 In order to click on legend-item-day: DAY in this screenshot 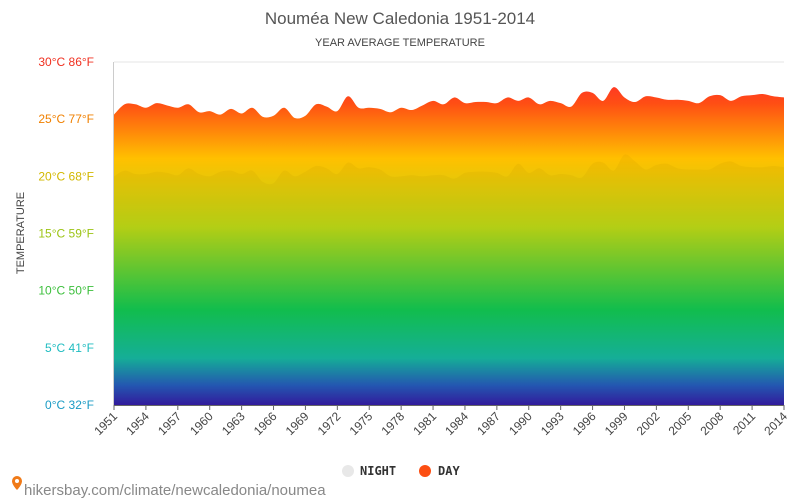, I will do `click(439, 471)`.